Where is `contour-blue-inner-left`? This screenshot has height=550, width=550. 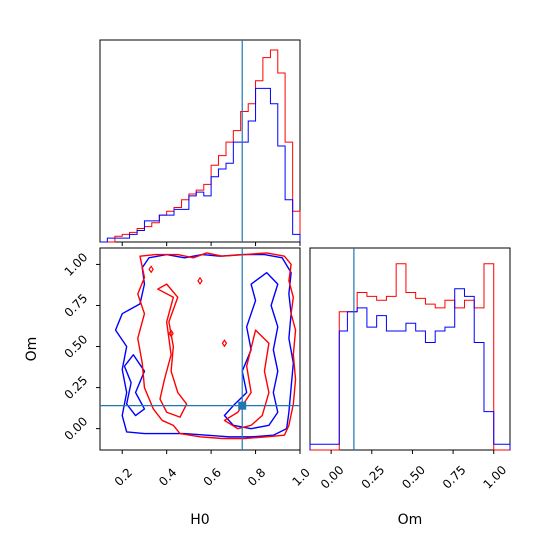 contour-blue-inner-left is located at coordinates (134, 385).